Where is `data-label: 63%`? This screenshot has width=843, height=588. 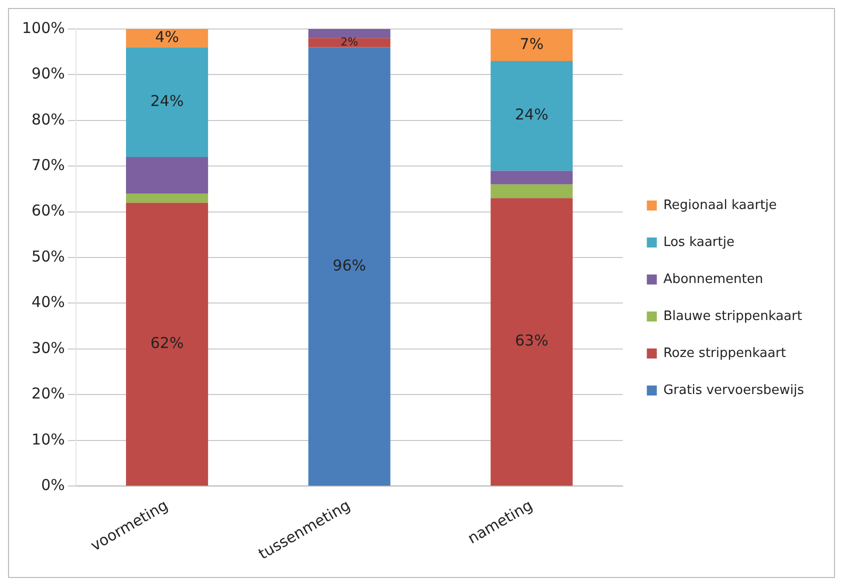
data-label: 63% is located at coordinates (531, 341).